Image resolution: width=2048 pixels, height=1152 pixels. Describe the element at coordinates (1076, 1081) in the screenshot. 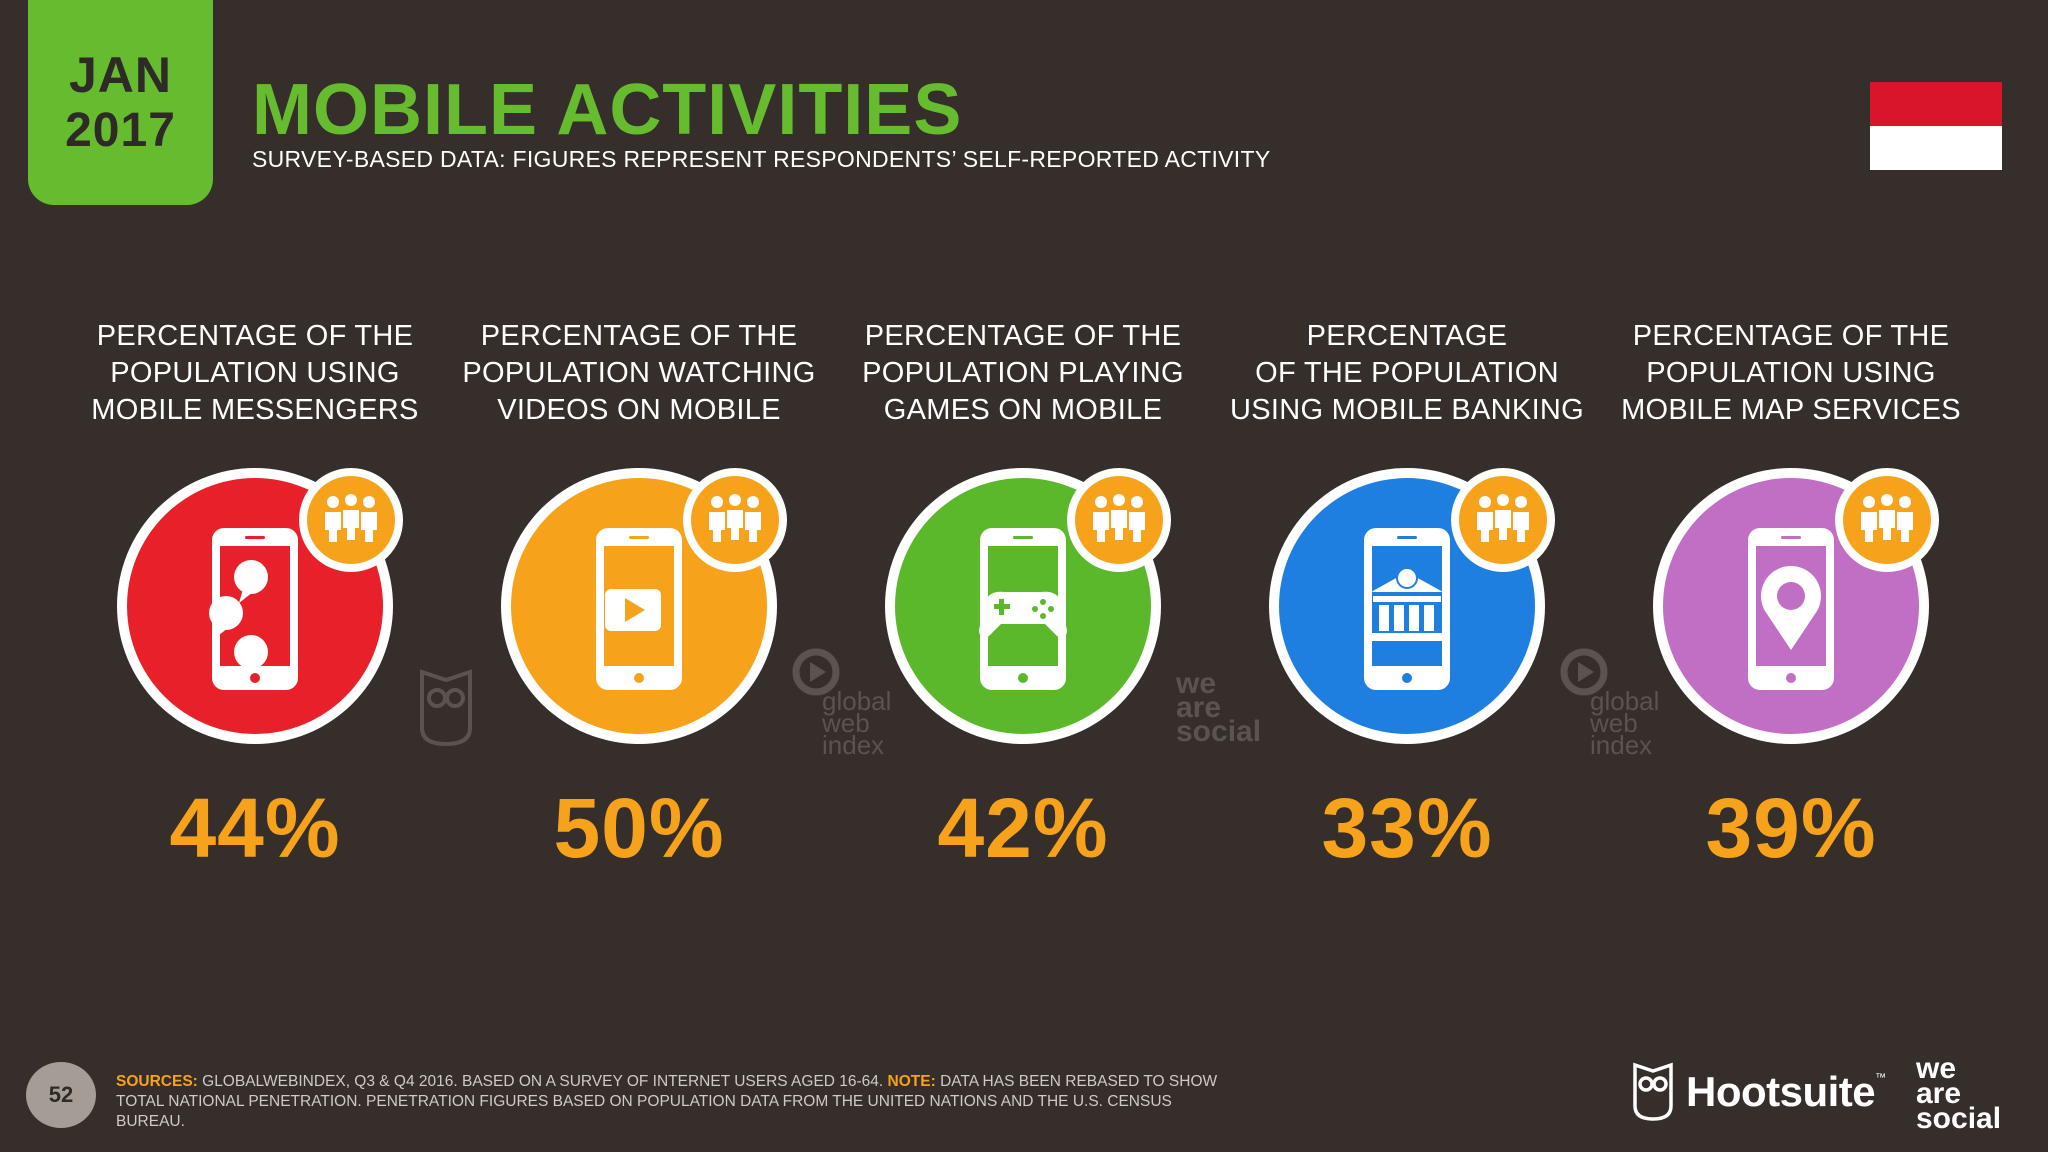

I see `note-text: DATA HAS BEEN REBASED TO SHOW` at that location.